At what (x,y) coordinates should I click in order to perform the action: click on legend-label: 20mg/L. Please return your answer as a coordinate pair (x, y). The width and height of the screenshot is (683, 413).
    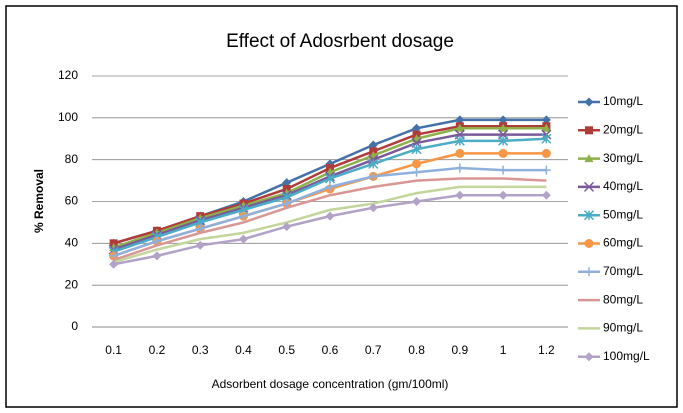
    Looking at the image, I should click on (623, 129).